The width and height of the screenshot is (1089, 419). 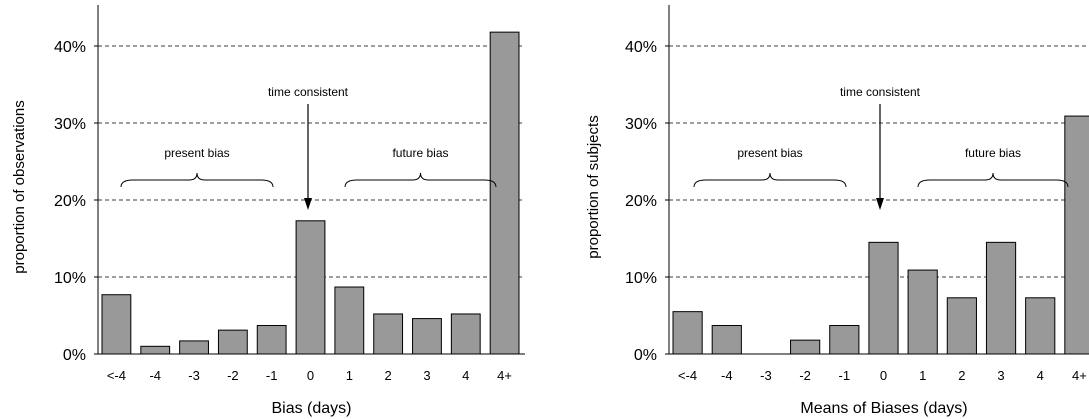 What do you see at coordinates (19, 186) in the screenshot?
I see `y-axis-title: proportion of observations` at bounding box center [19, 186].